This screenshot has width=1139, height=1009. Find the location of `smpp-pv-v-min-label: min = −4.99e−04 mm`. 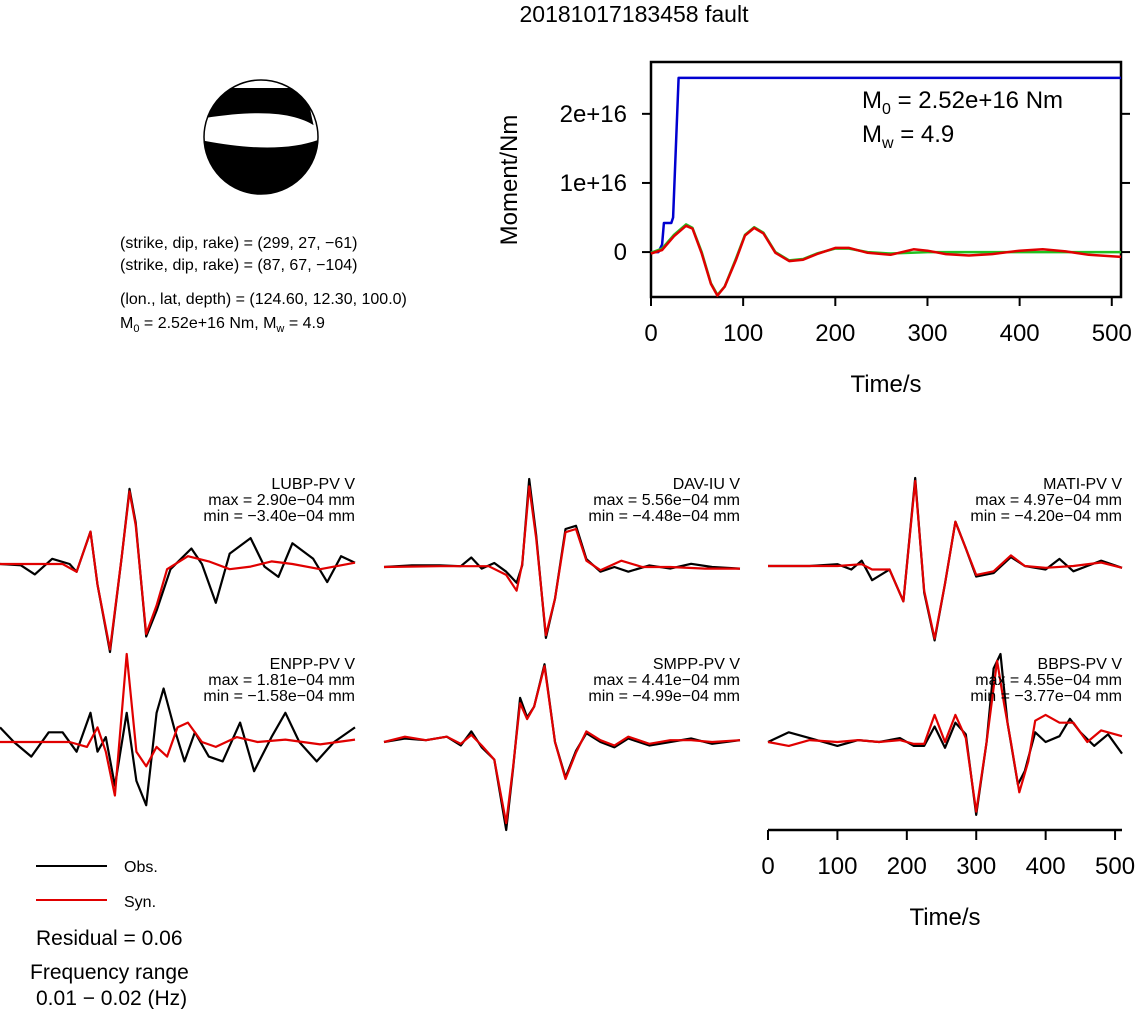

smpp-pv-v-min-label: min = −4.99e−04 mm is located at coordinates (664, 696).